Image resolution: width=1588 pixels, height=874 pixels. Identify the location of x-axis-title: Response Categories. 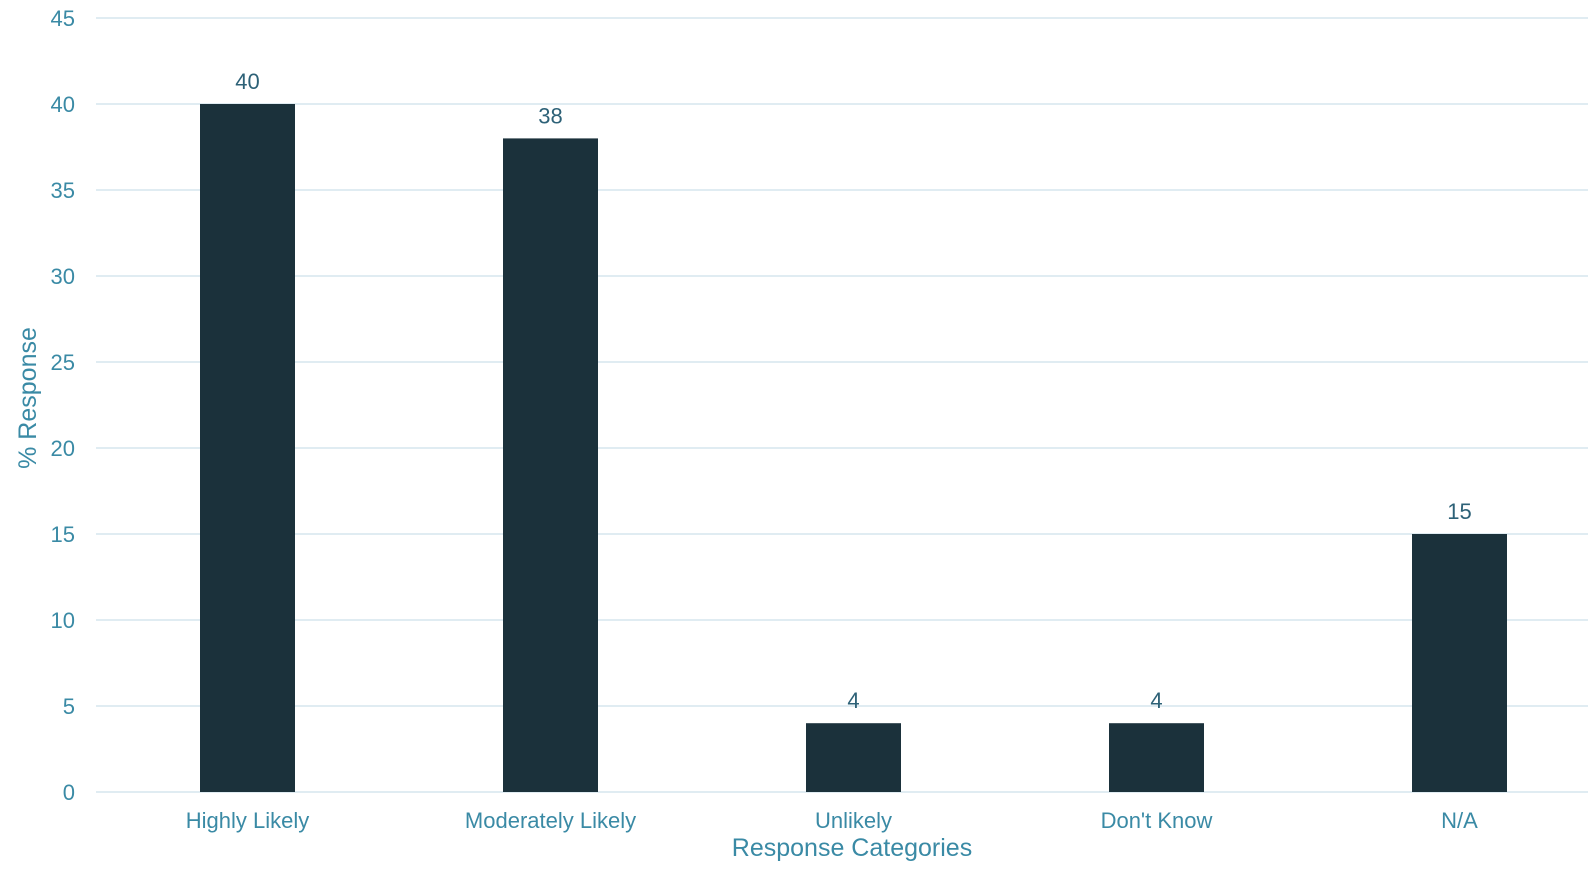
(852, 848).